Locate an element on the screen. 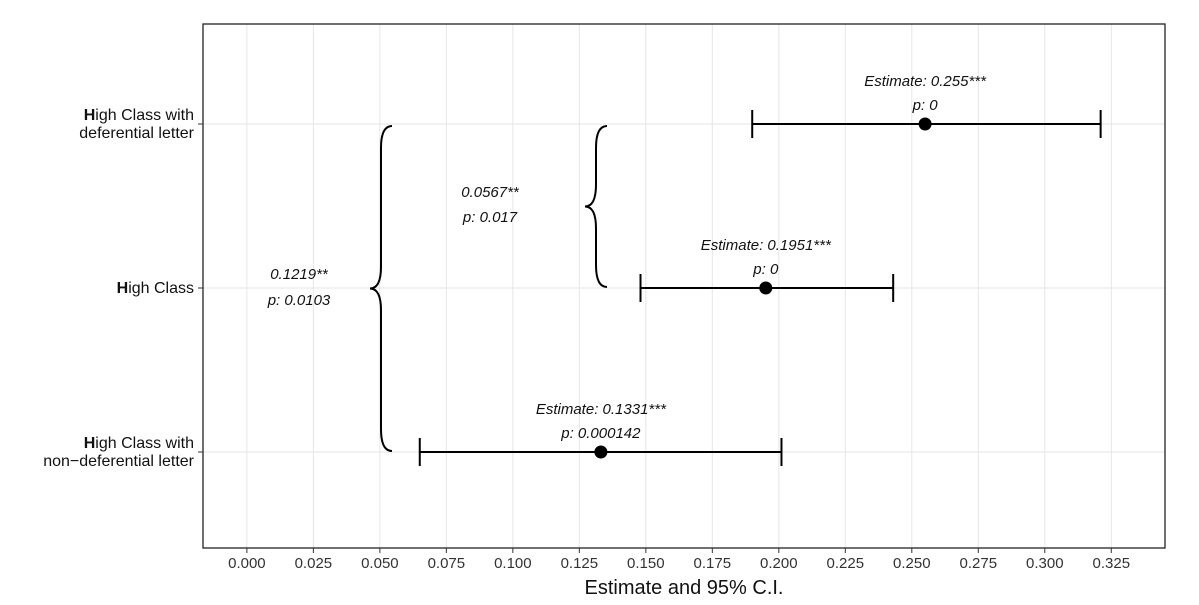 Image resolution: width=1199 pixels, height=605 pixels. x-tick-label: 0.175 is located at coordinates (713, 563).